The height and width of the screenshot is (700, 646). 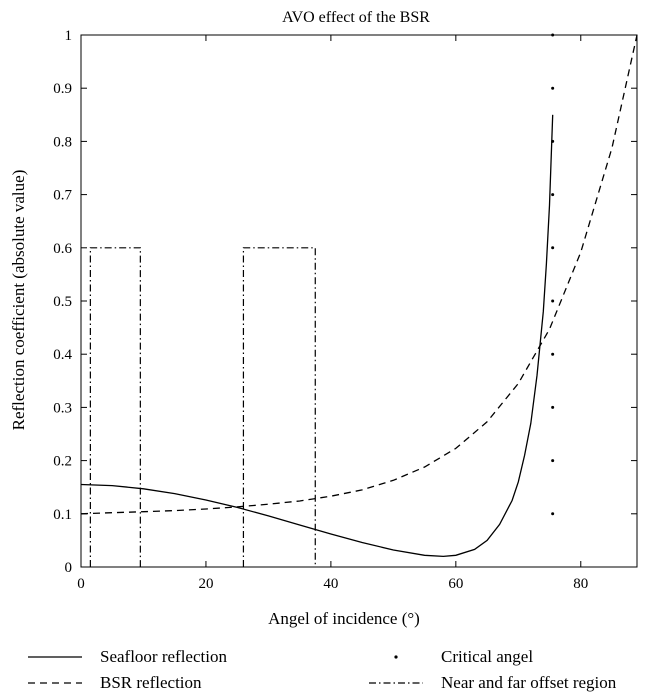 What do you see at coordinates (69, 568) in the screenshot?
I see `y-tick-label: 0` at bounding box center [69, 568].